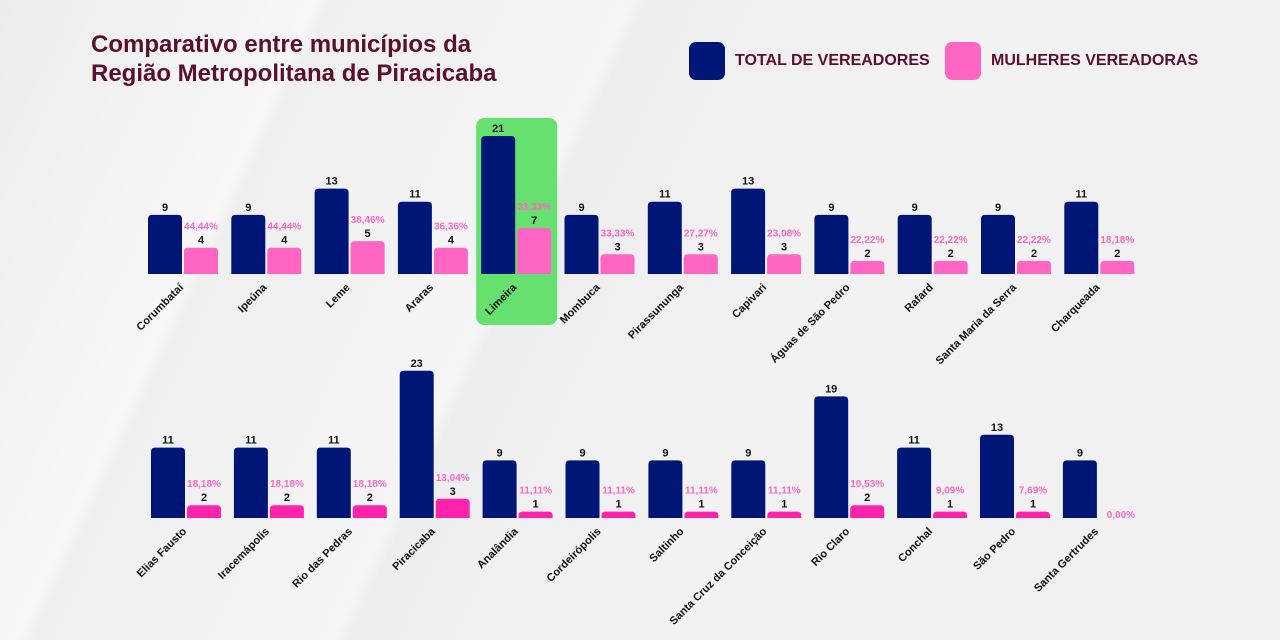 The image size is (1280, 640). I want to click on percent-label: 9,09%, so click(950, 491).